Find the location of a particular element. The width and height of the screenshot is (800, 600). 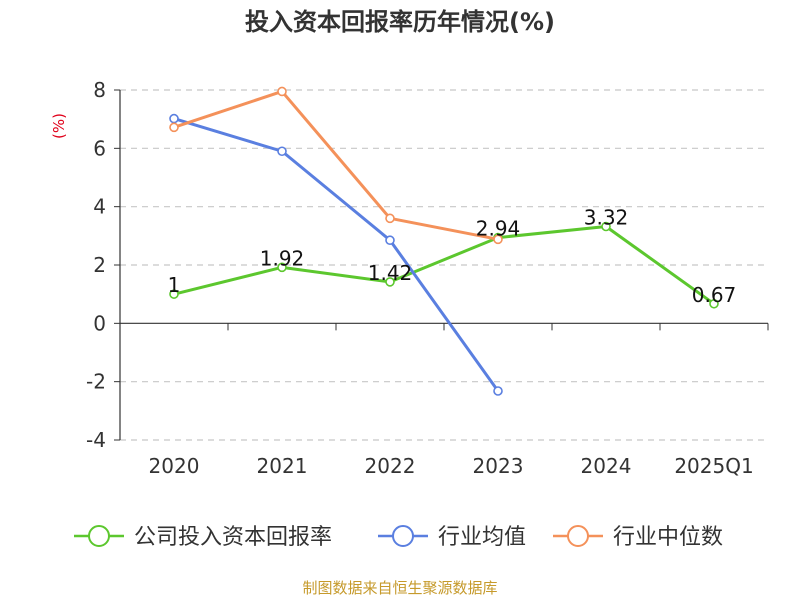

legend-label: 行业均值 is located at coordinates (482, 537).